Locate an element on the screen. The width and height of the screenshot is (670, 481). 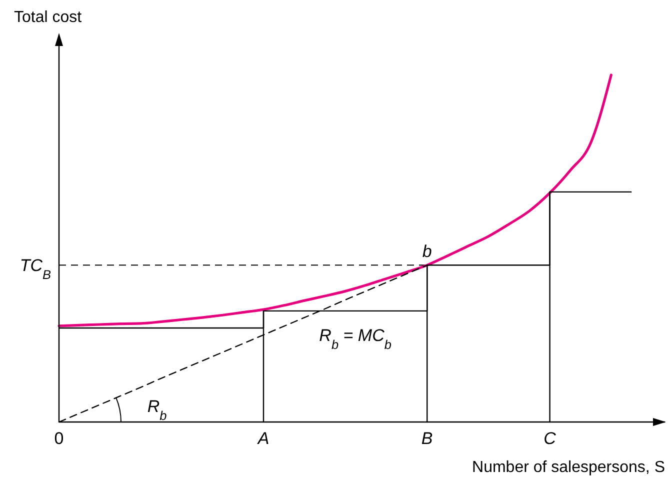
ref-line-label: TC$_{B}$ is located at coordinates (36, 269).